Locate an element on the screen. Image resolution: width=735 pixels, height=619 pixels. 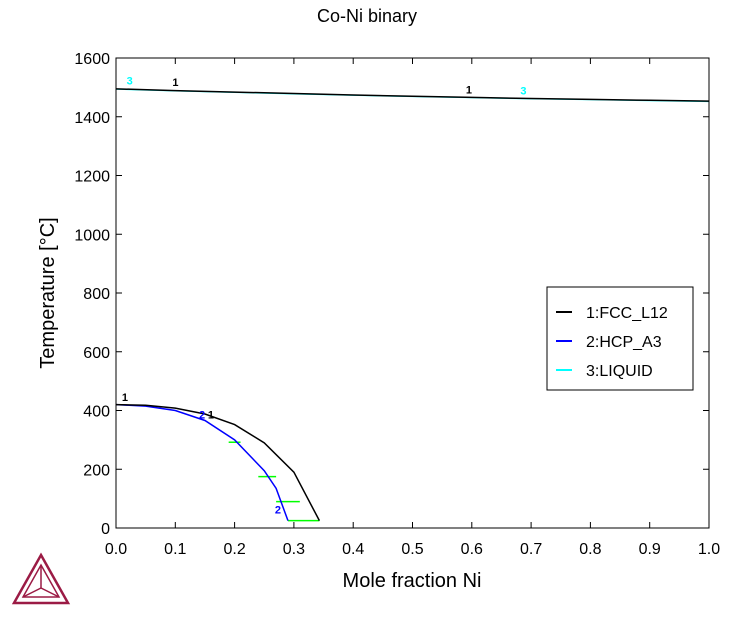
x-axis-label: Mole fraction Ni is located at coordinates (412, 581).